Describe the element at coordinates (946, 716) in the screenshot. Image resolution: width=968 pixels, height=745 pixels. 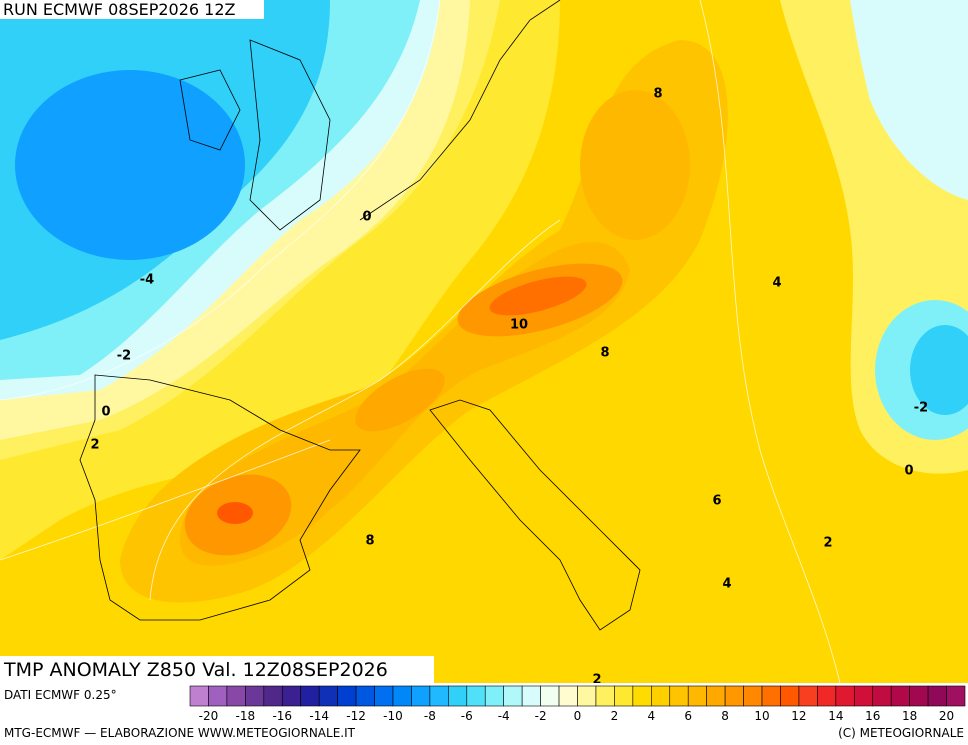
I see `colorbar-label: 20` at that location.